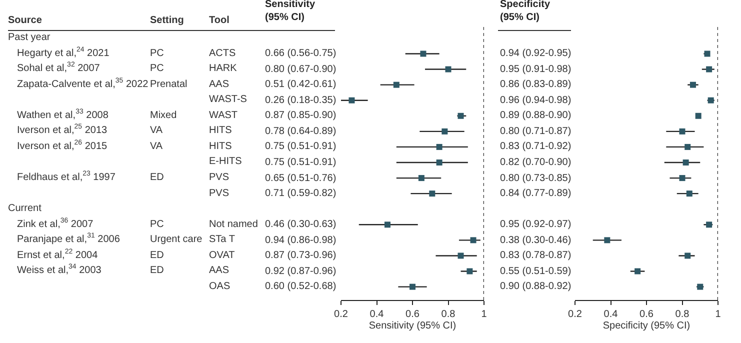 This screenshot has height=343, width=741. Describe the element at coordinates (536, 146) in the screenshot. I see `data-label: 0.83 (0.71-0.92)` at that location.